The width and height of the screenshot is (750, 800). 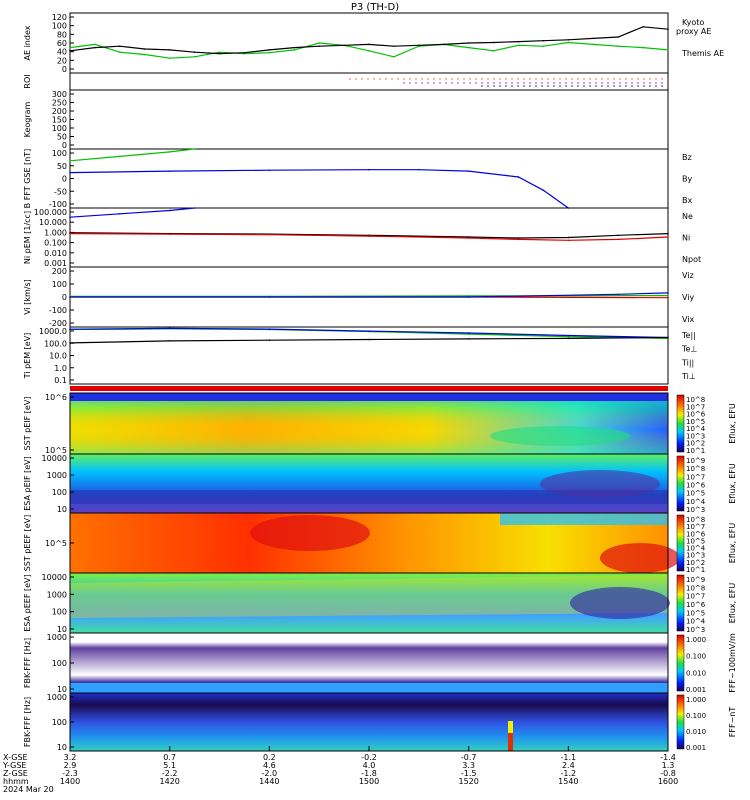 What do you see at coordinates (15, 773) in the screenshot?
I see `footer-row-label: Z-GSE` at bounding box center [15, 773].